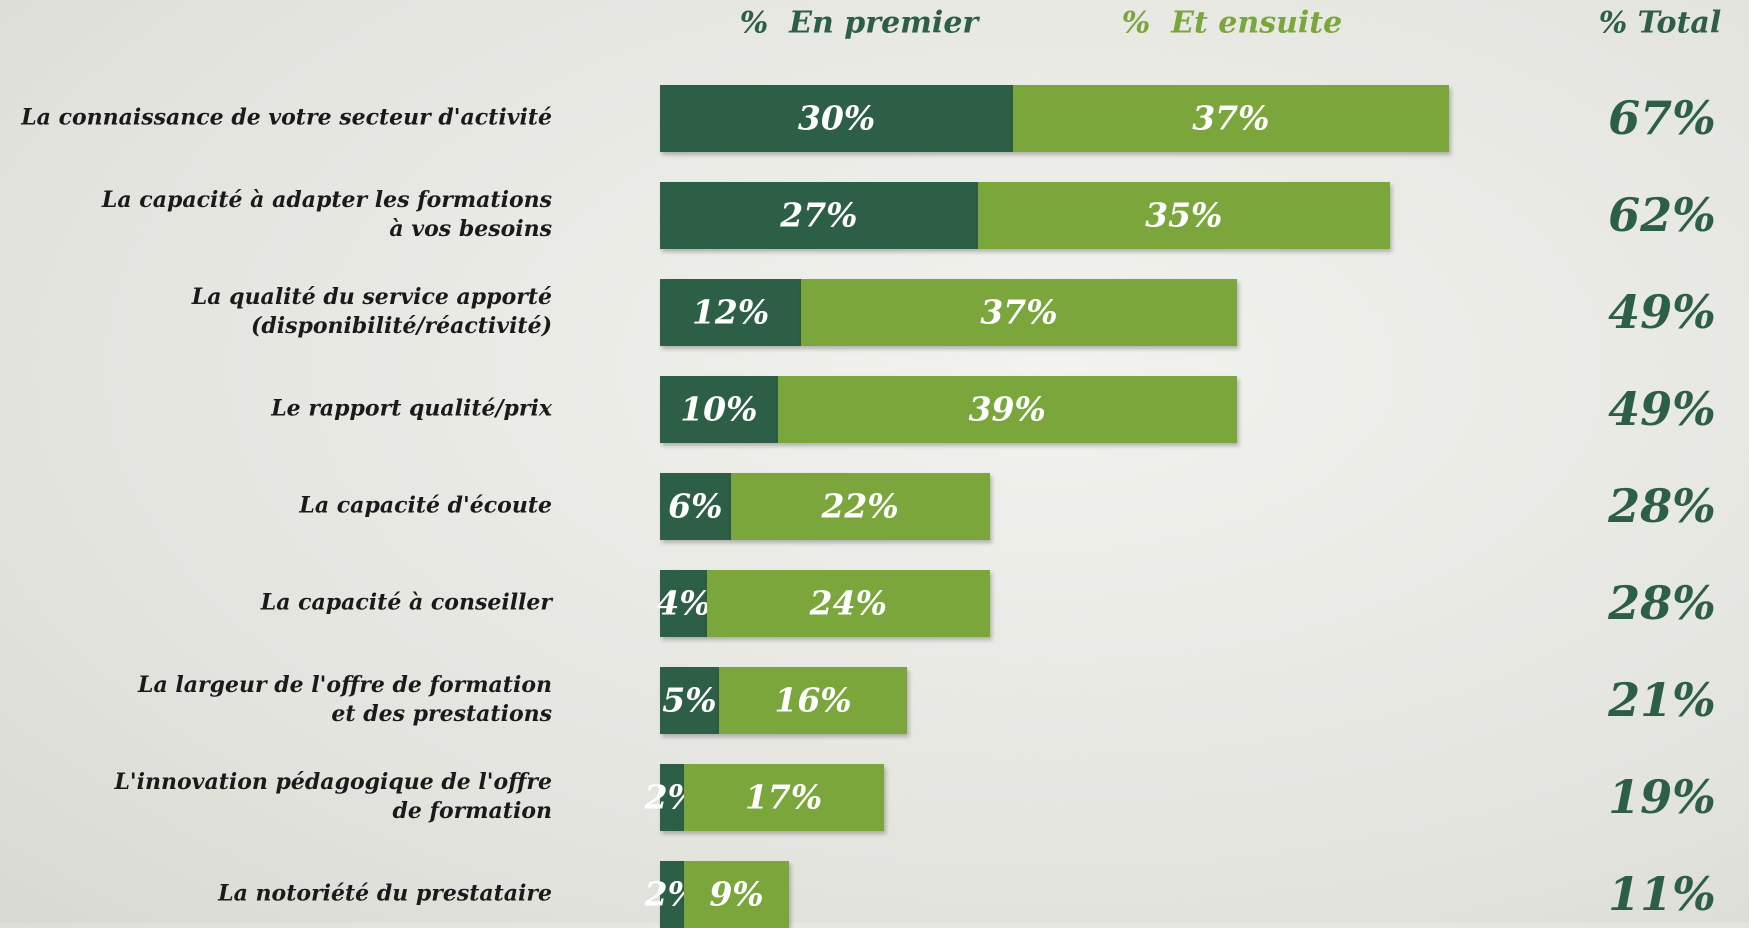  I want to click on total-label: 67%, so click(1662, 118).